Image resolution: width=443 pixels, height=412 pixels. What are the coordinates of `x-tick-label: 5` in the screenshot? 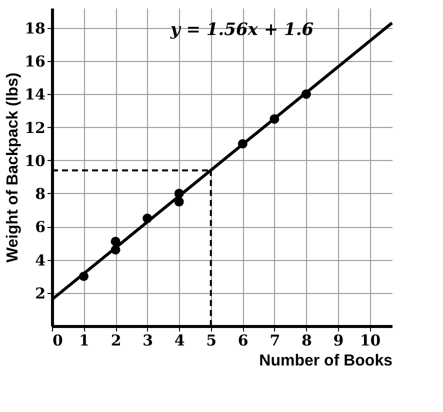 It's located at (211, 341).